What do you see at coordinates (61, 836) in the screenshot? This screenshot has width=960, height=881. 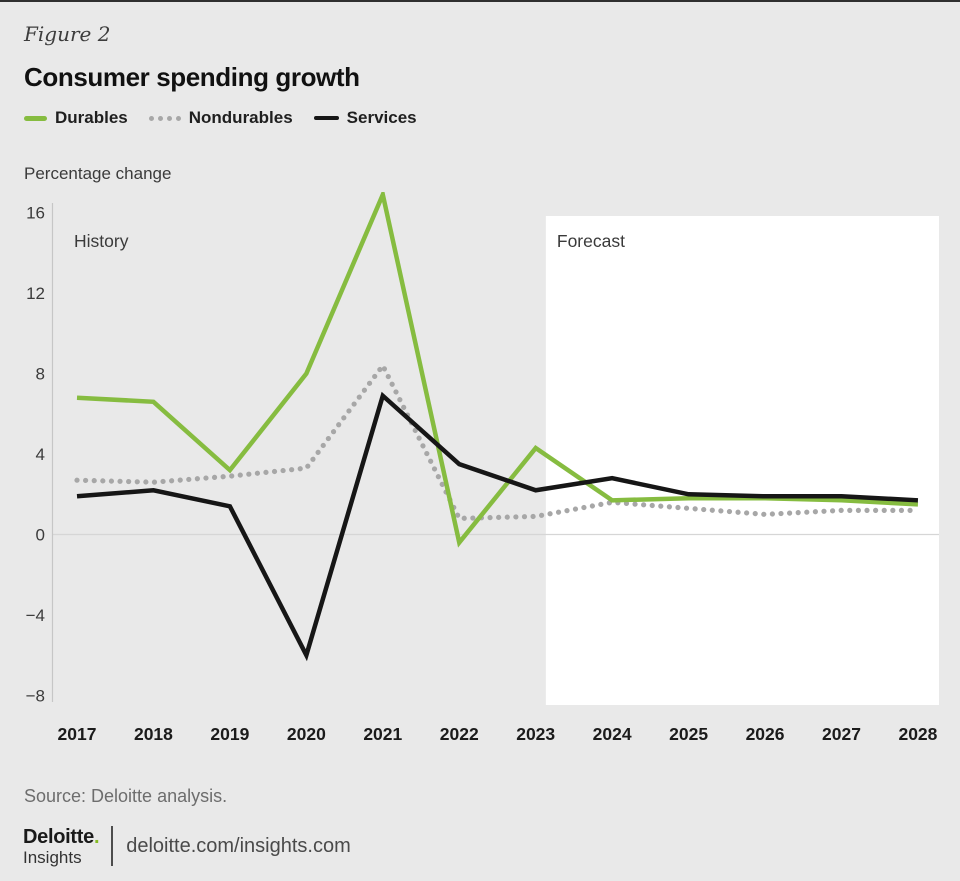 I see `brand-name: Deloitte.` at bounding box center [61, 836].